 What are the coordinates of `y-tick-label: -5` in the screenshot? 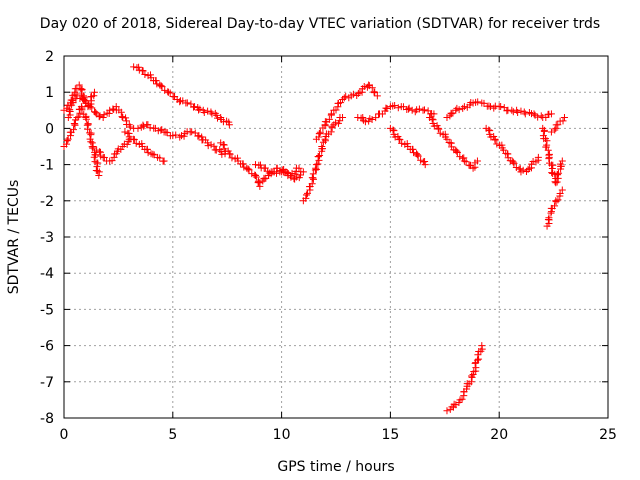 It's located at (47, 310).